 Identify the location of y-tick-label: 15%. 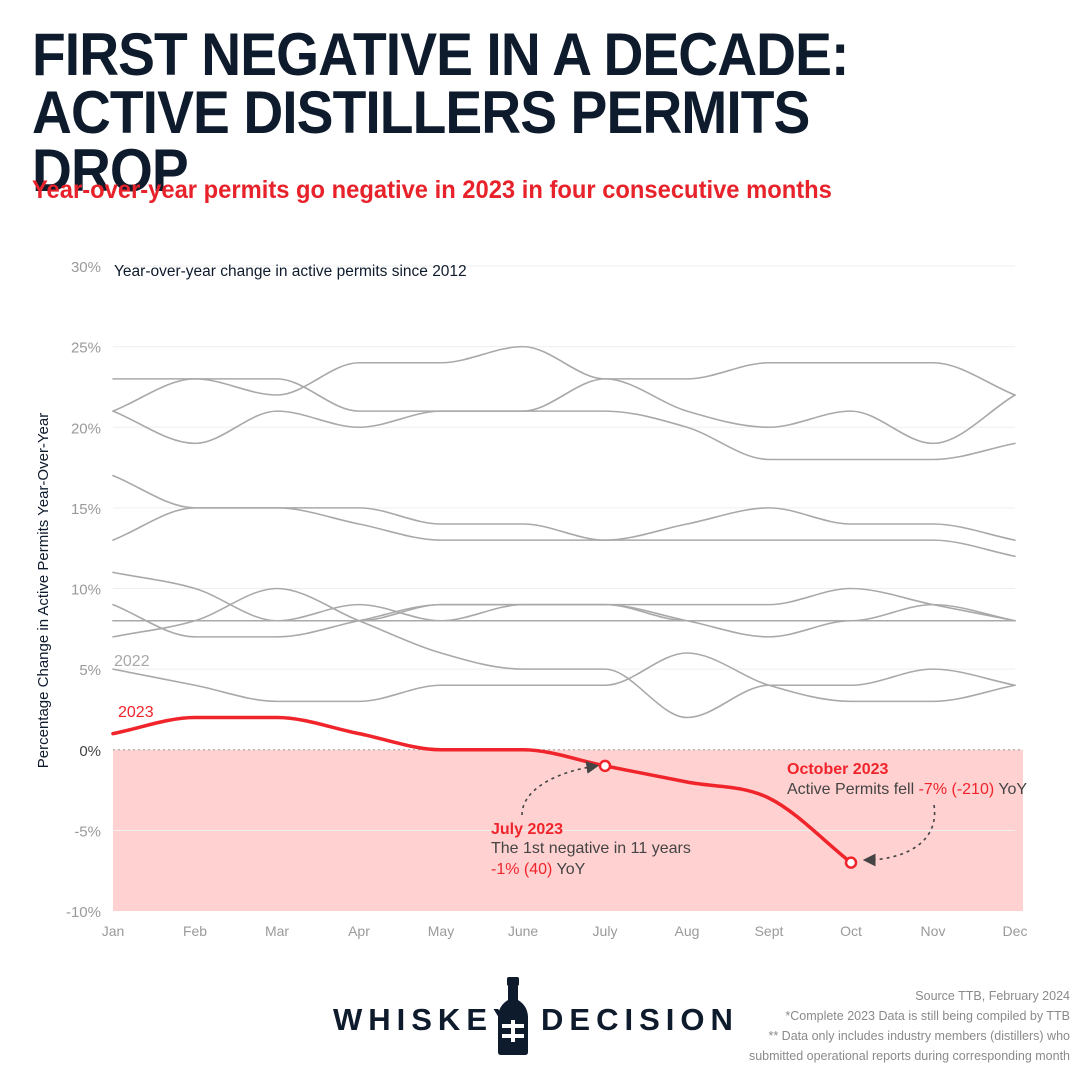
(86, 509).